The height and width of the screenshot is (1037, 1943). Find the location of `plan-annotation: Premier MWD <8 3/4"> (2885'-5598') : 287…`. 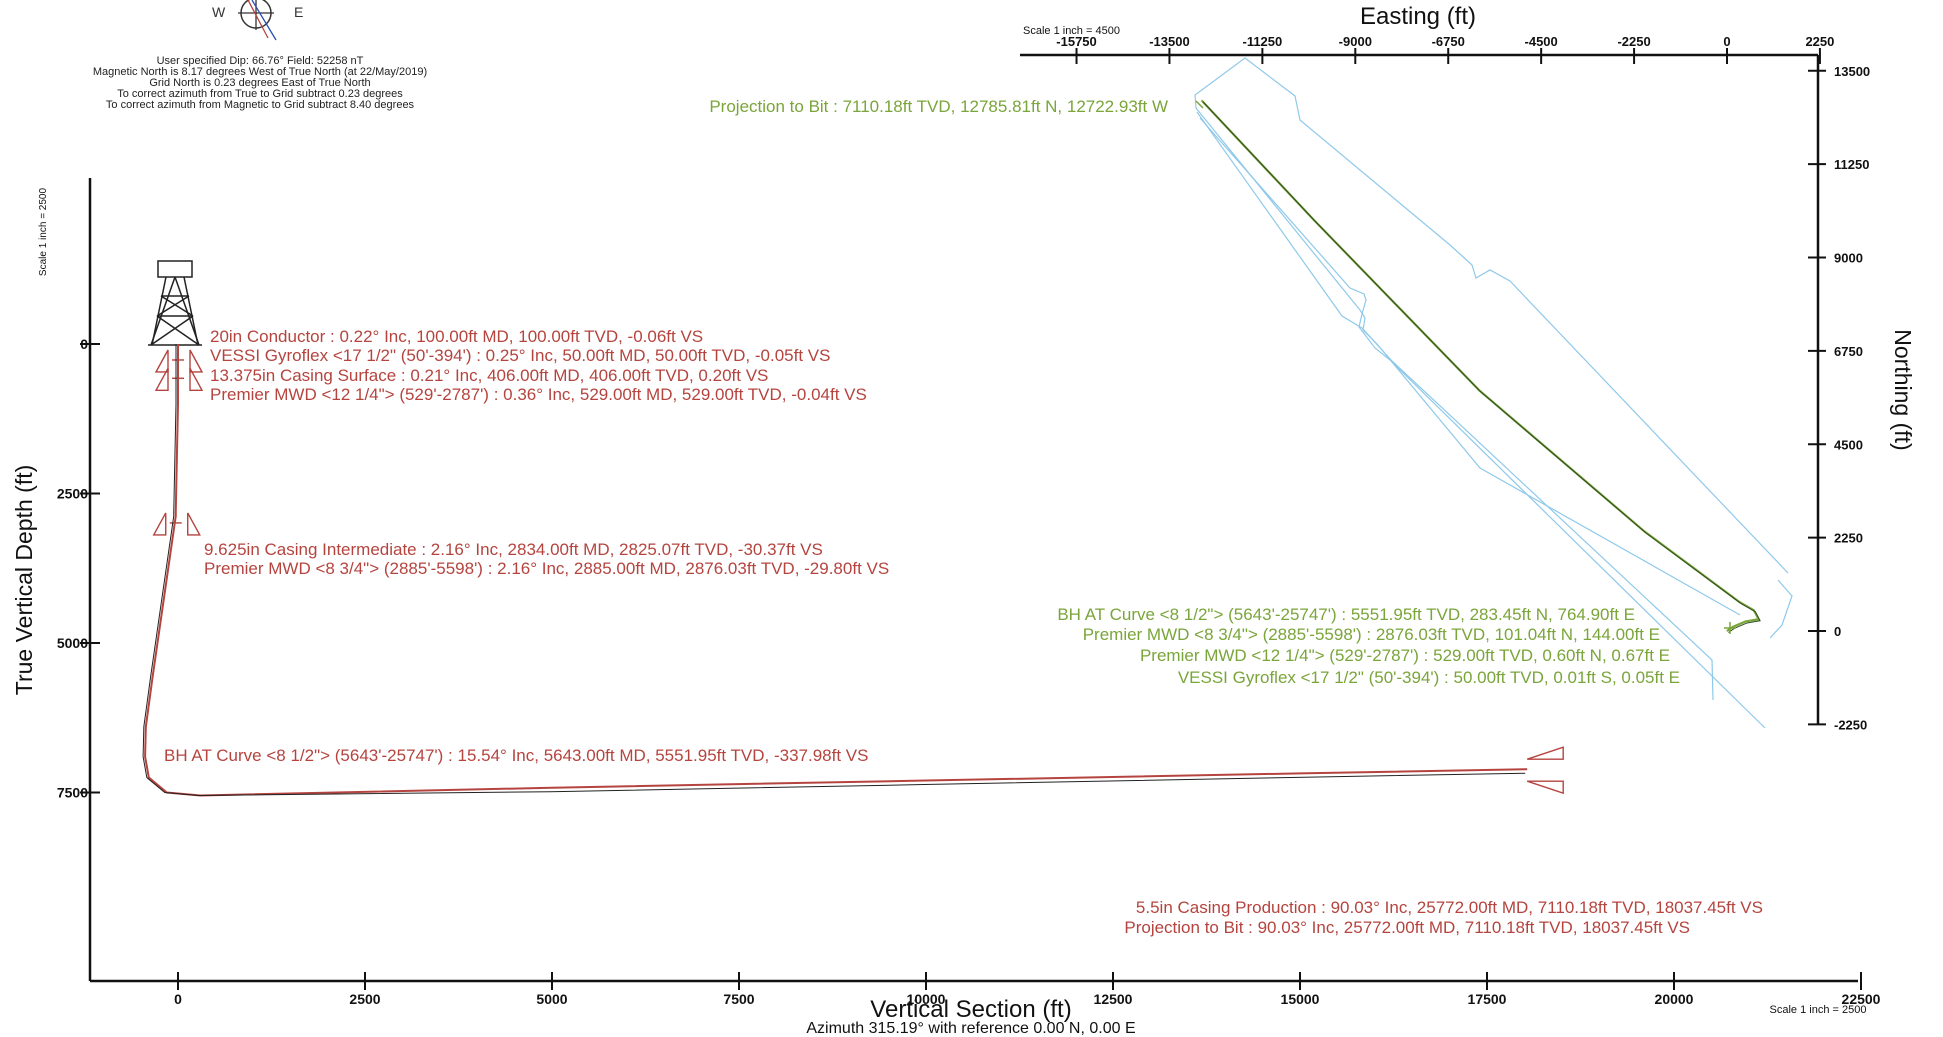

plan-annotation: Premier MWD <8 3/4"> (2885'-5598') : 287… is located at coordinates (1371, 634).